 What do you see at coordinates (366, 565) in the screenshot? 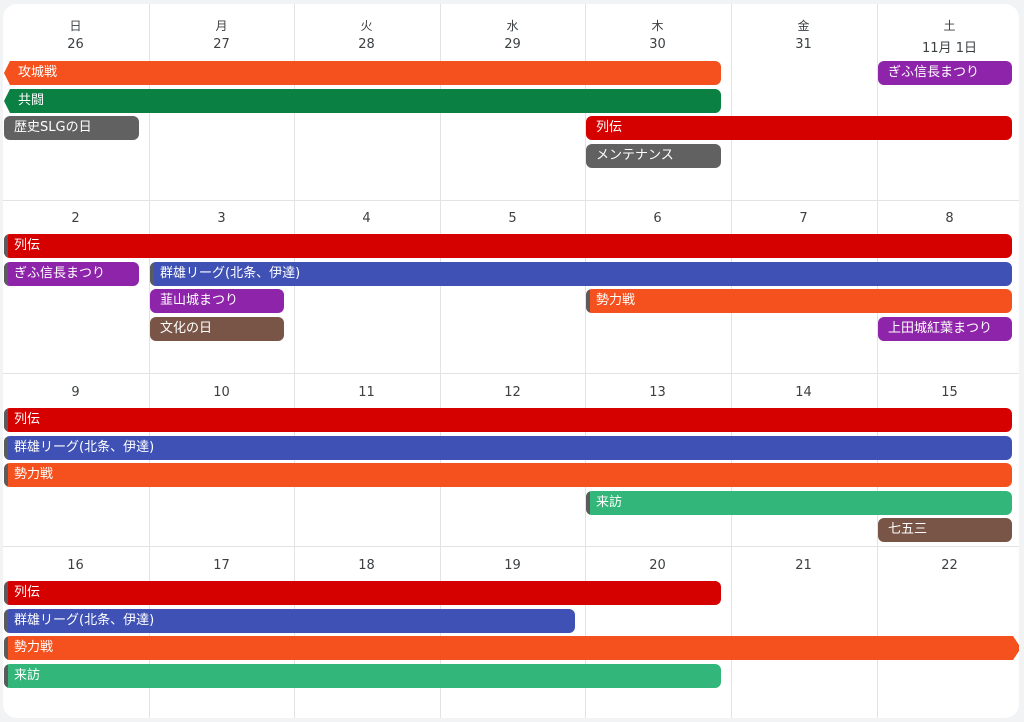
I see `day-number: 18` at bounding box center [366, 565].